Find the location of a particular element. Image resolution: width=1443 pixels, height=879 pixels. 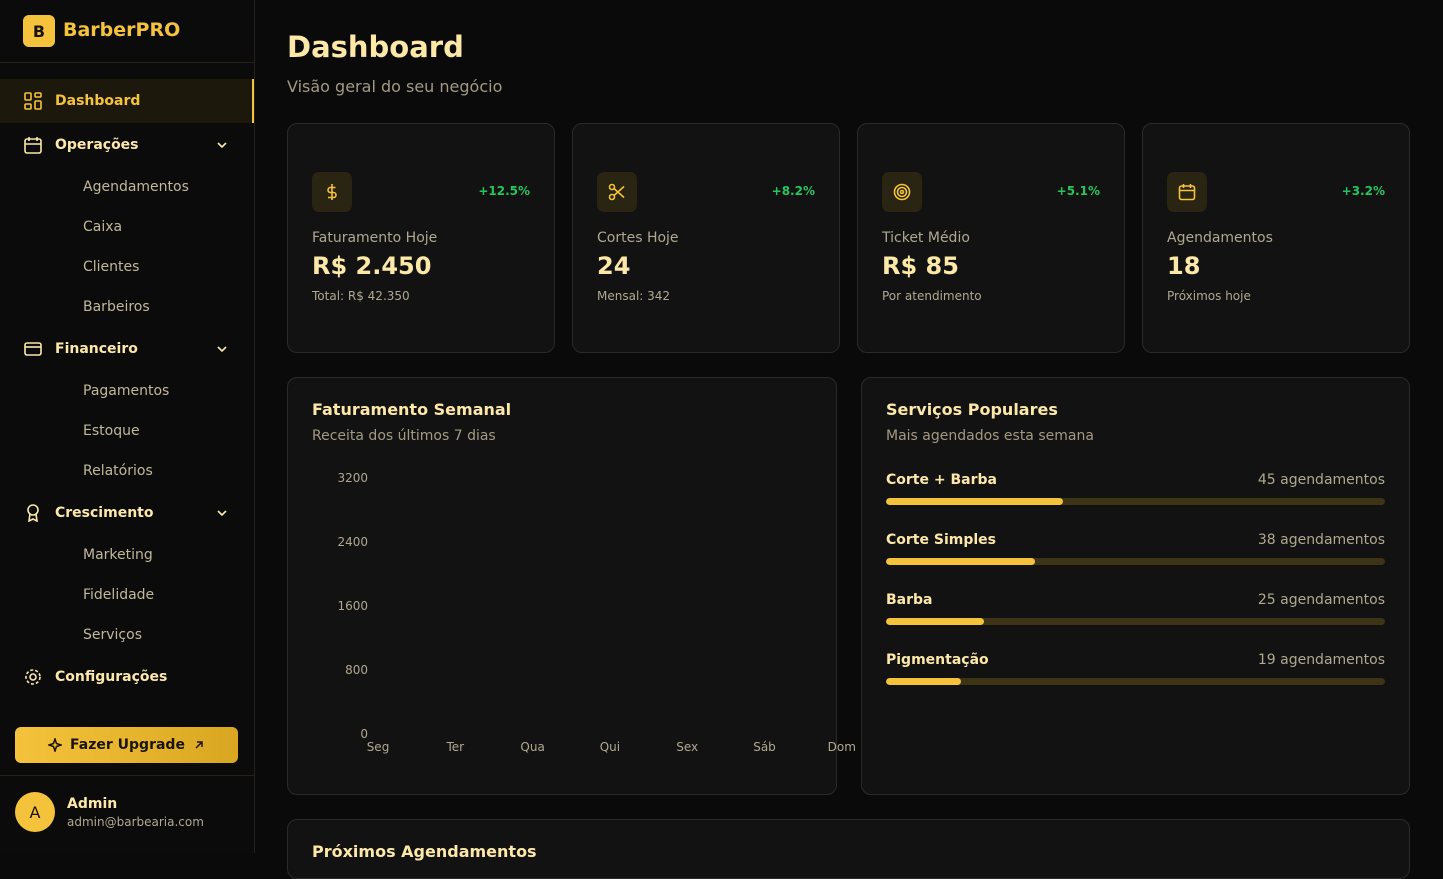

page-subtitle: Visão geral do seu negócio is located at coordinates (395, 86).